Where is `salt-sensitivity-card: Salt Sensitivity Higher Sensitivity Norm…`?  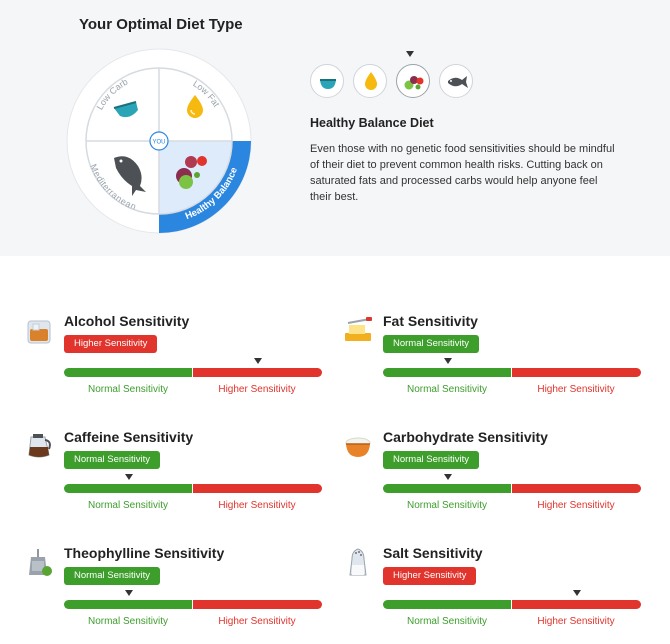
salt-sensitivity-card: Salt Sensitivity Higher Sensitivity Norm… is located at coordinates (492, 594).